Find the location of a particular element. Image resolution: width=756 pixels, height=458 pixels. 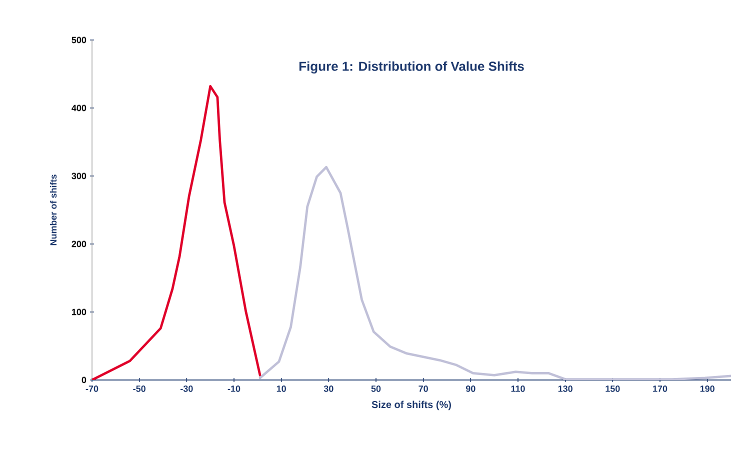

text: Figure 1: Distribution of Value Shifts is located at coordinates (411, 67).